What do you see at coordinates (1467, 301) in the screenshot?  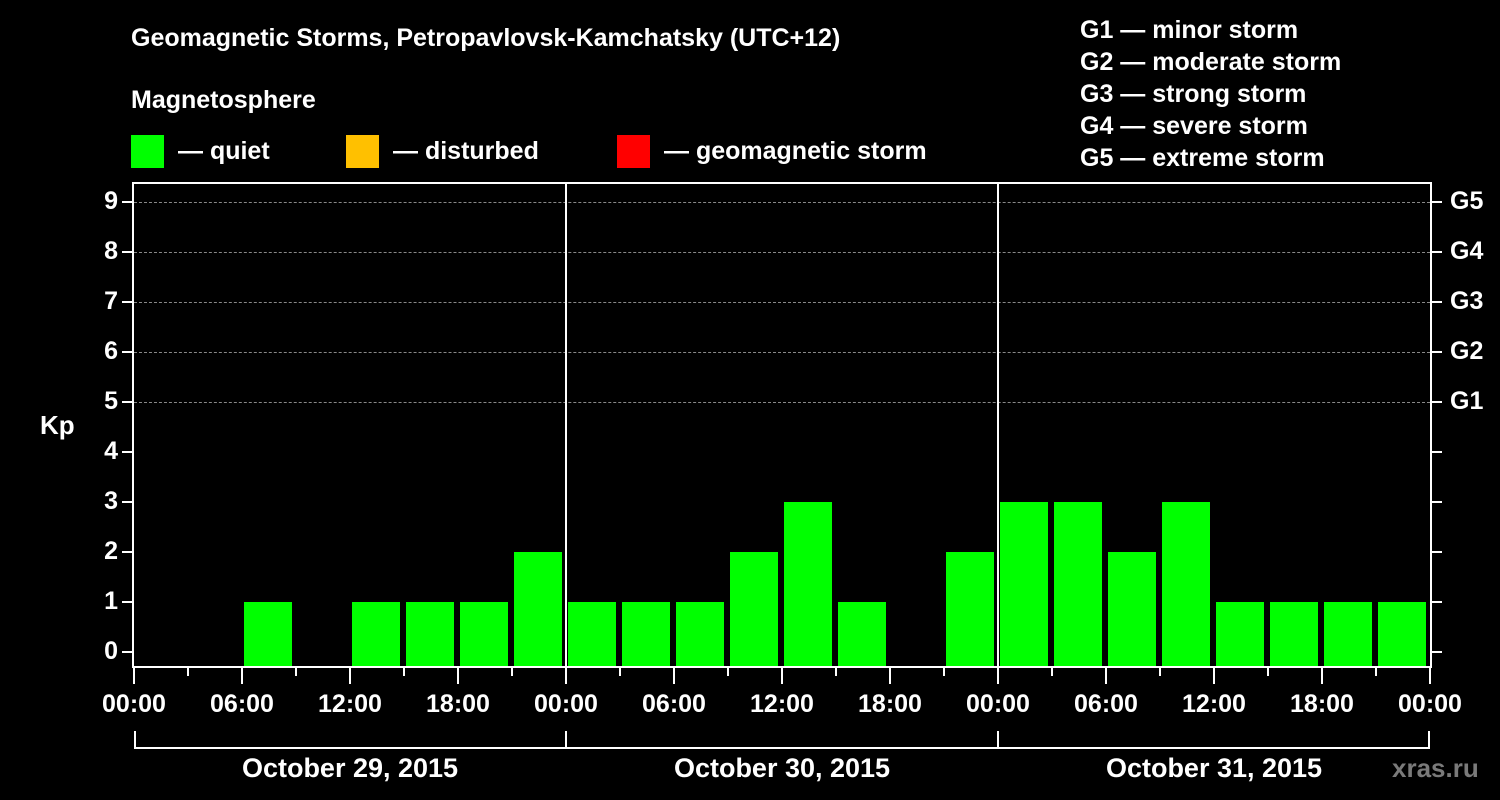 I see `g-level-label: G3` at bounding box center [1467, 301].